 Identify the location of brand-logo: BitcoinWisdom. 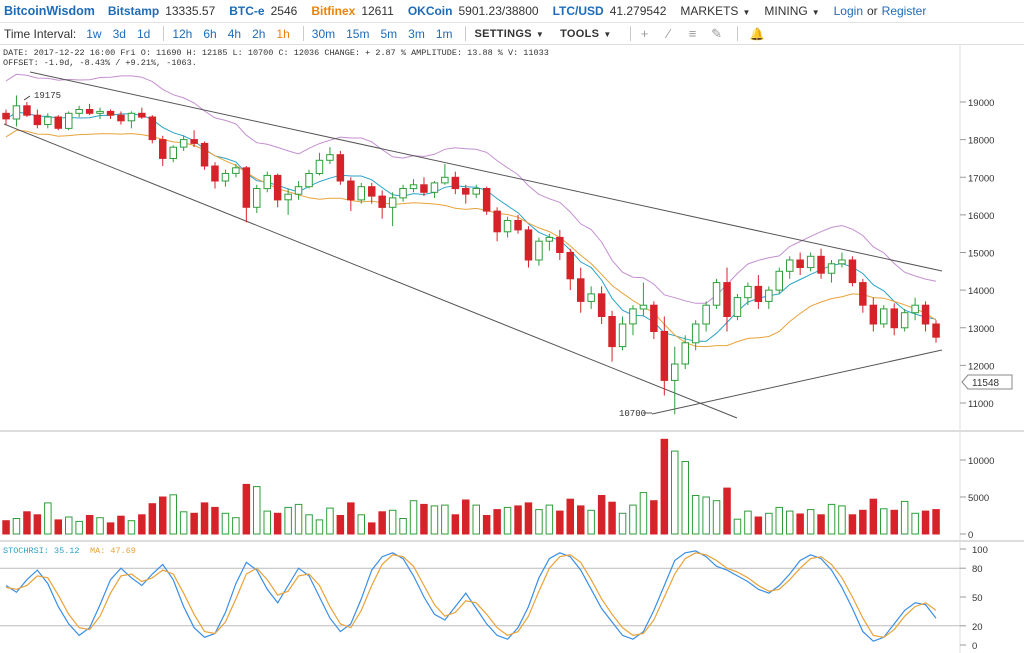
(49, 11).